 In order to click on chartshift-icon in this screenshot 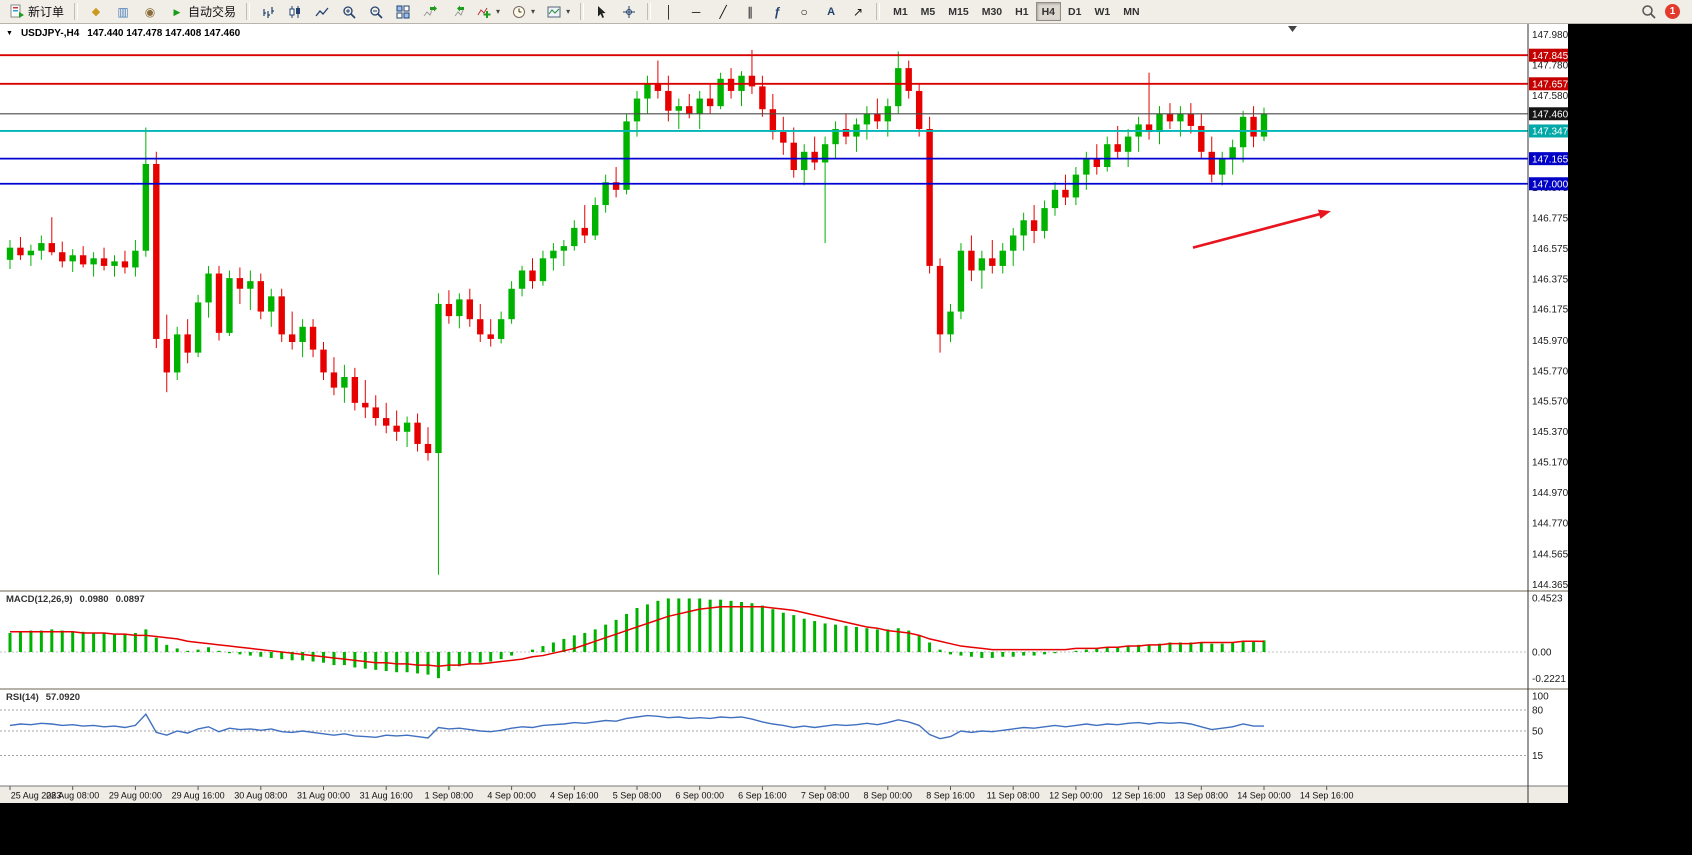, I will do `click(457, 12)`.